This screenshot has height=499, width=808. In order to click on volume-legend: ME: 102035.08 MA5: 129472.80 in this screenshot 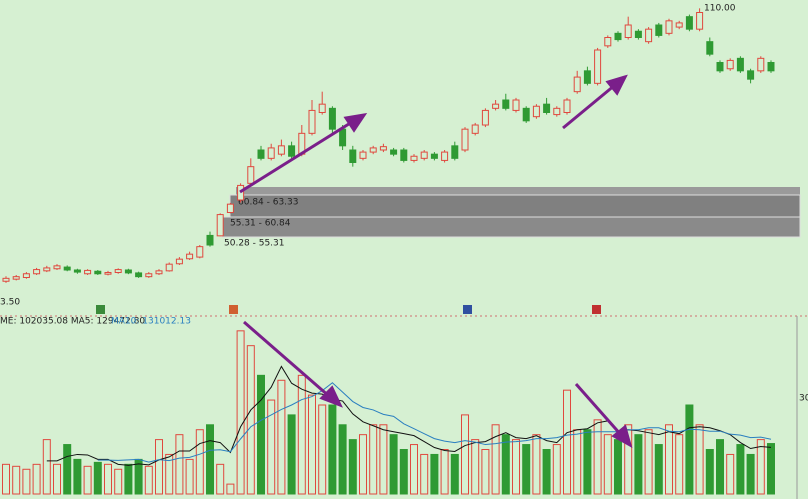, I will do `click(72, 322)`.